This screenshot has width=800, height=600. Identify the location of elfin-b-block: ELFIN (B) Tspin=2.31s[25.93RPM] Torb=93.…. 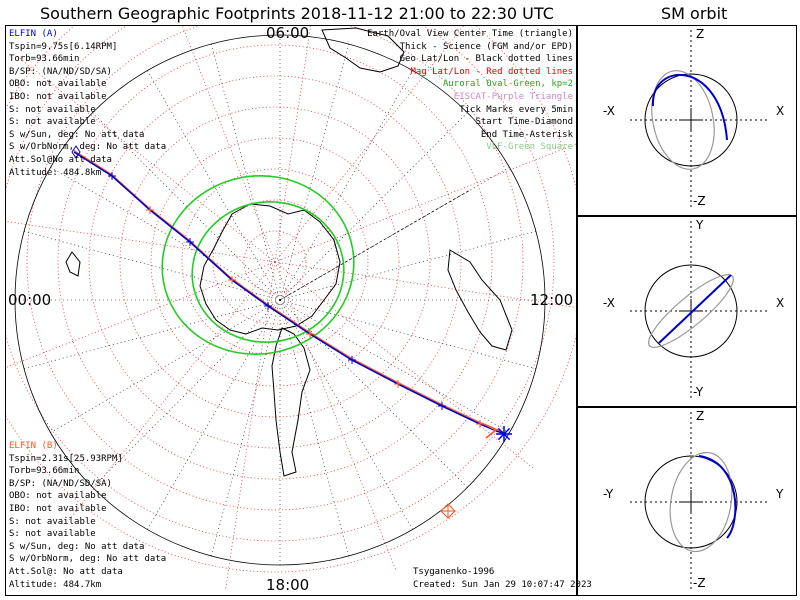
(87, 515).